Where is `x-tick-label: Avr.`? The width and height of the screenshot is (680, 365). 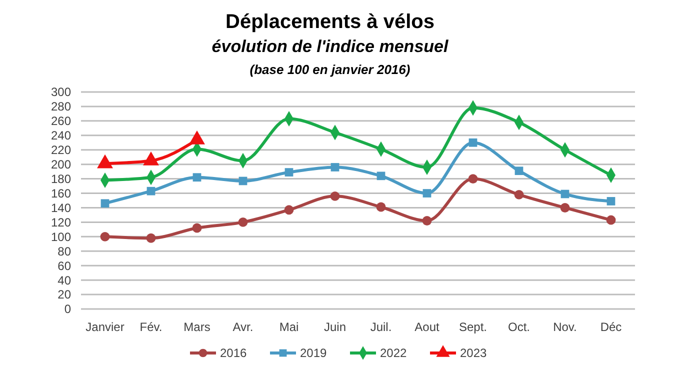
x-tick-label: Avr. is located at coordinates (243, 327).